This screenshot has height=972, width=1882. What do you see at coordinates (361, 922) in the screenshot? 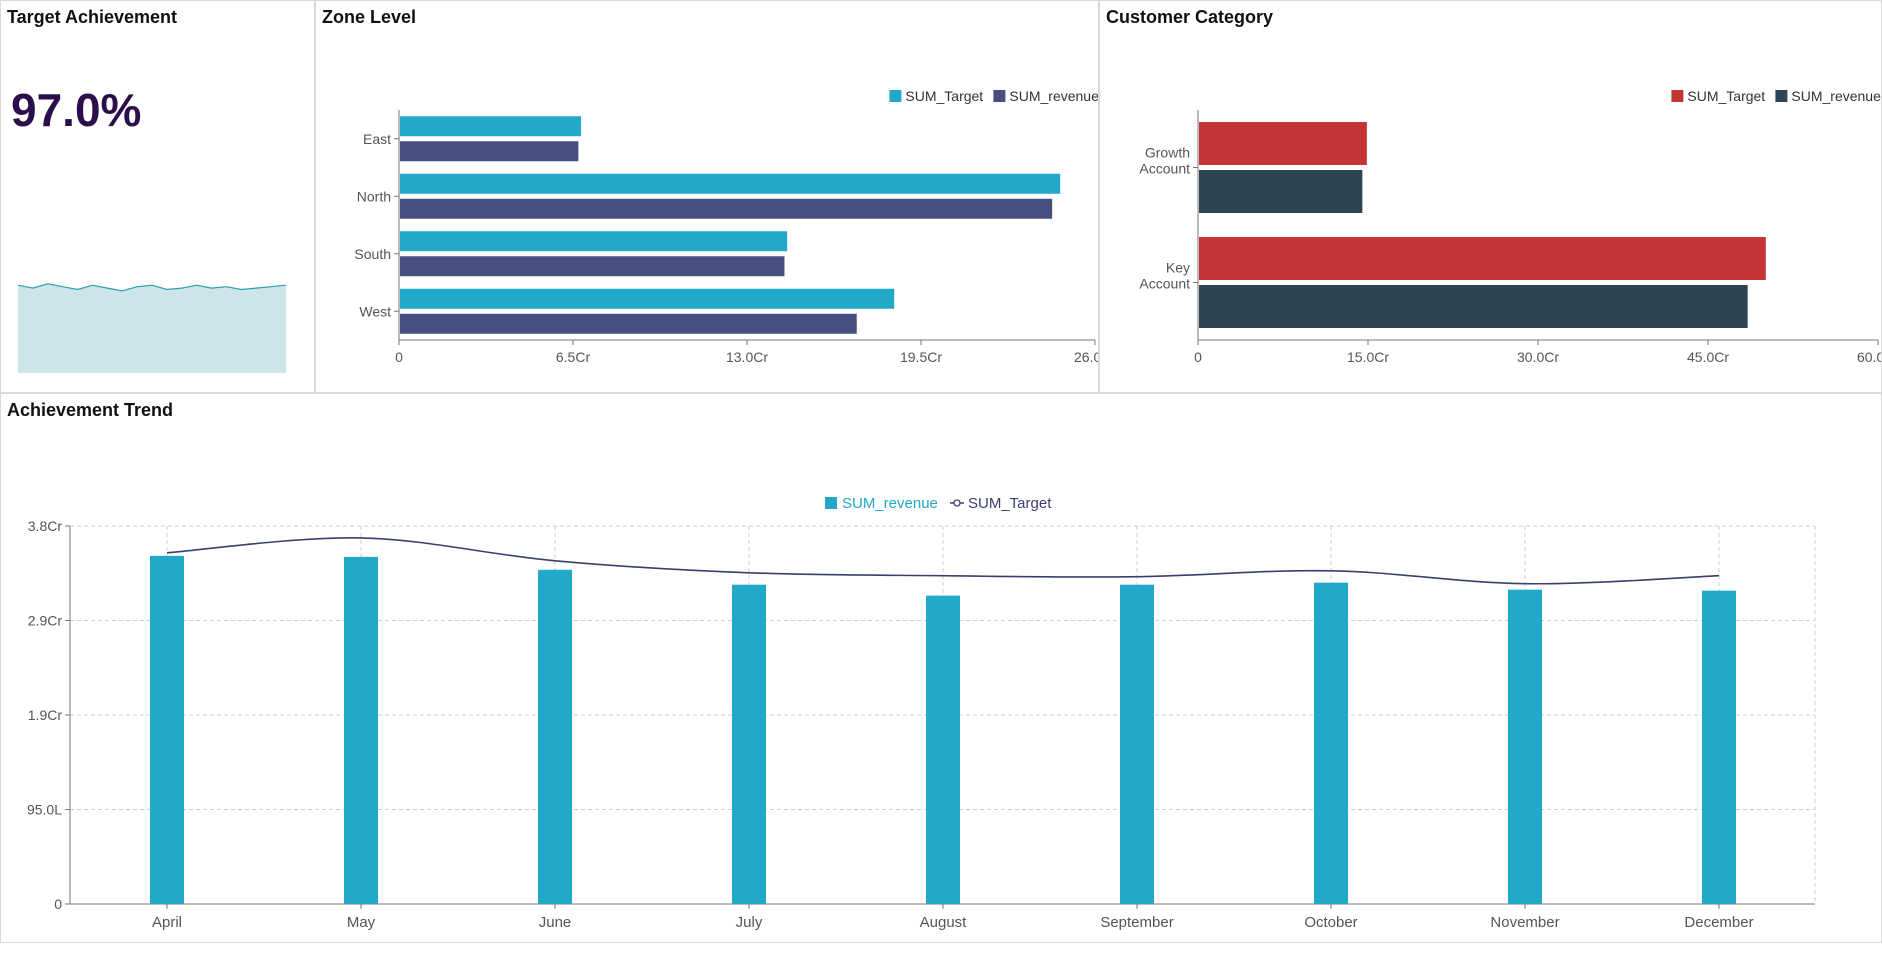
I see `x-tick-label: May` at bounding box center [361, 922].